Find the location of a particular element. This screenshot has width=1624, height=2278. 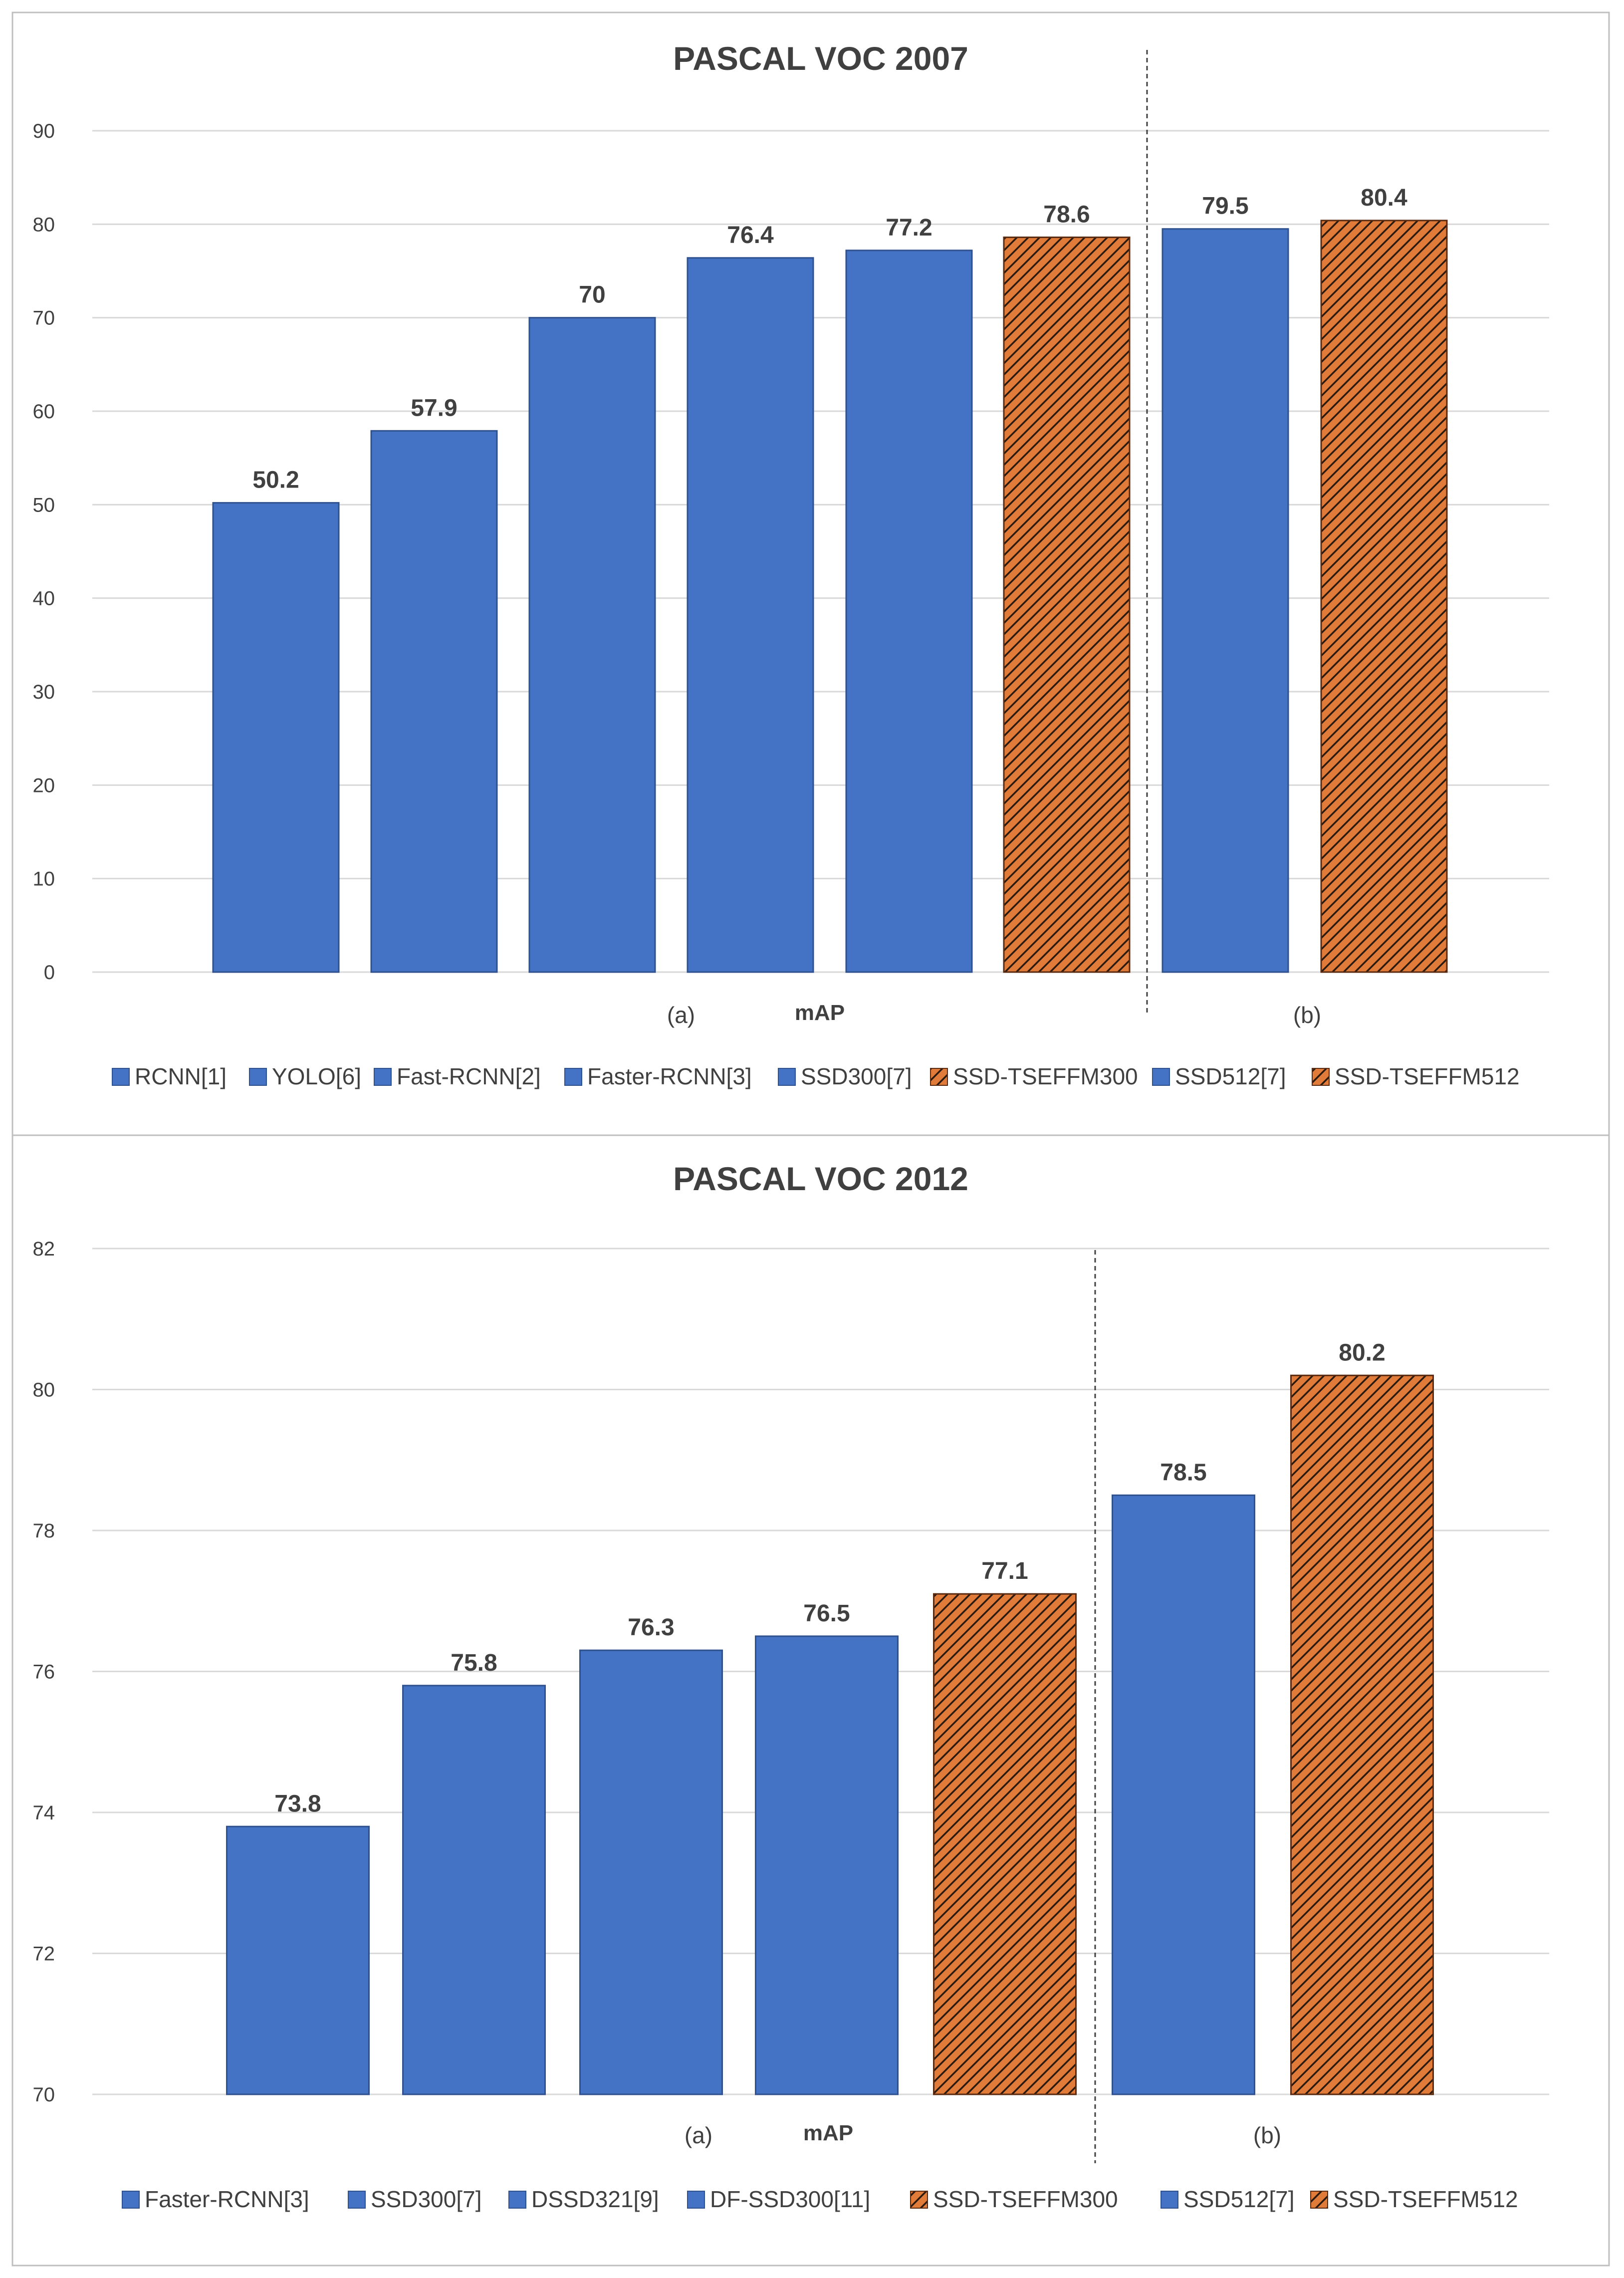

legend-label: DSSD321[9] is located at coordinates (595, 2199).